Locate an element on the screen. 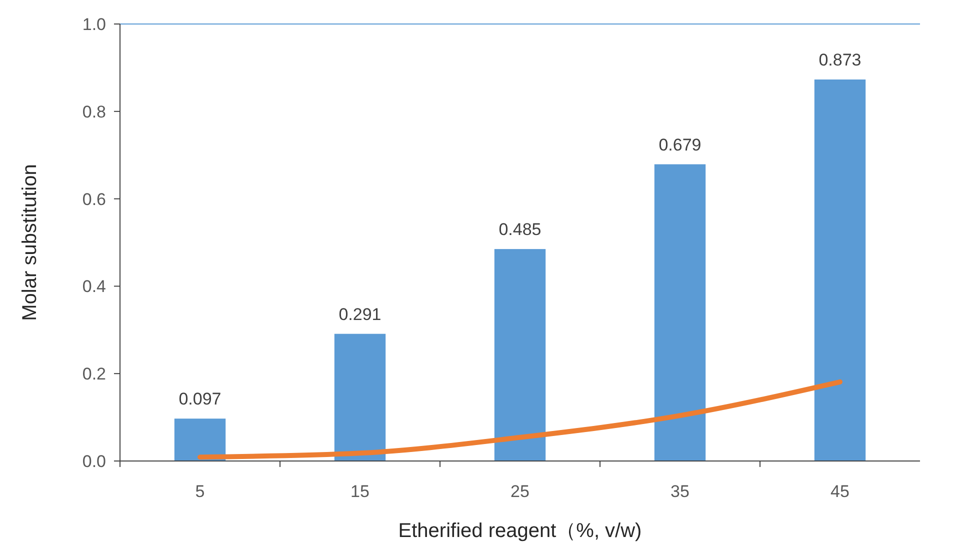  x-tick-label: 45 is located at coordinates (840, 491).